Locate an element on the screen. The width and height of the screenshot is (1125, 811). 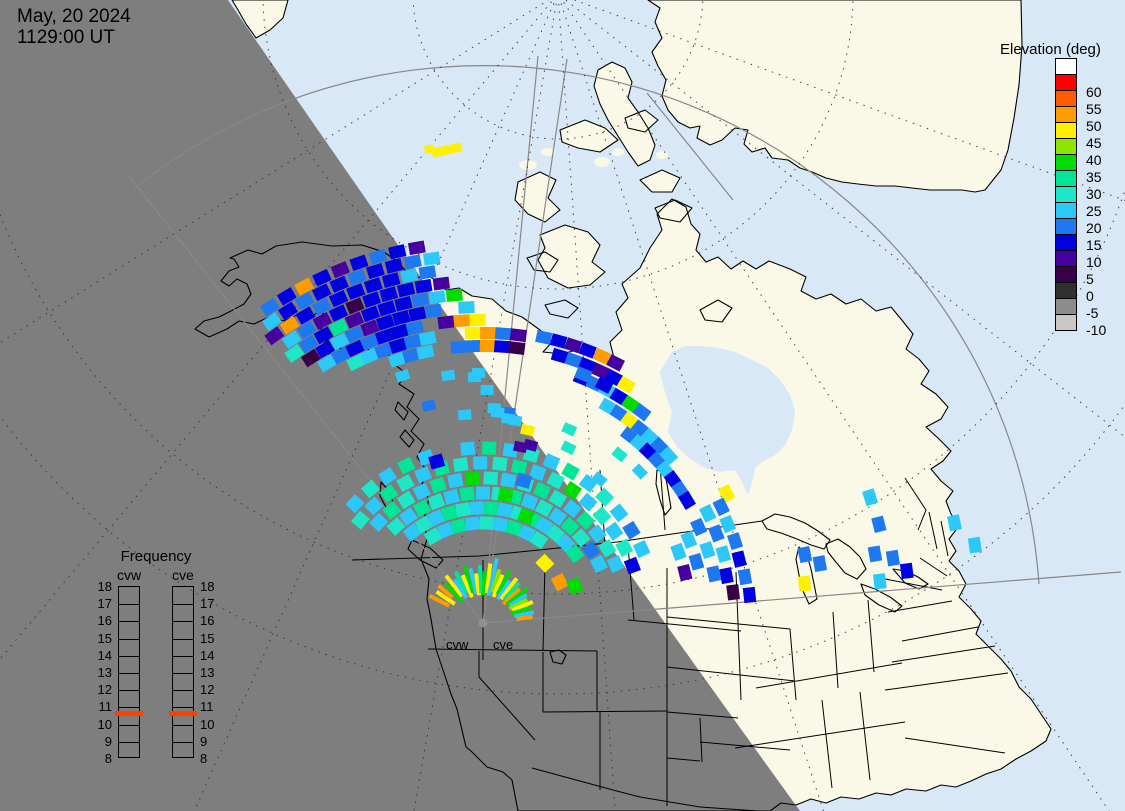
elevation-tick-label: 55 is located at coordinates (1094, 109).